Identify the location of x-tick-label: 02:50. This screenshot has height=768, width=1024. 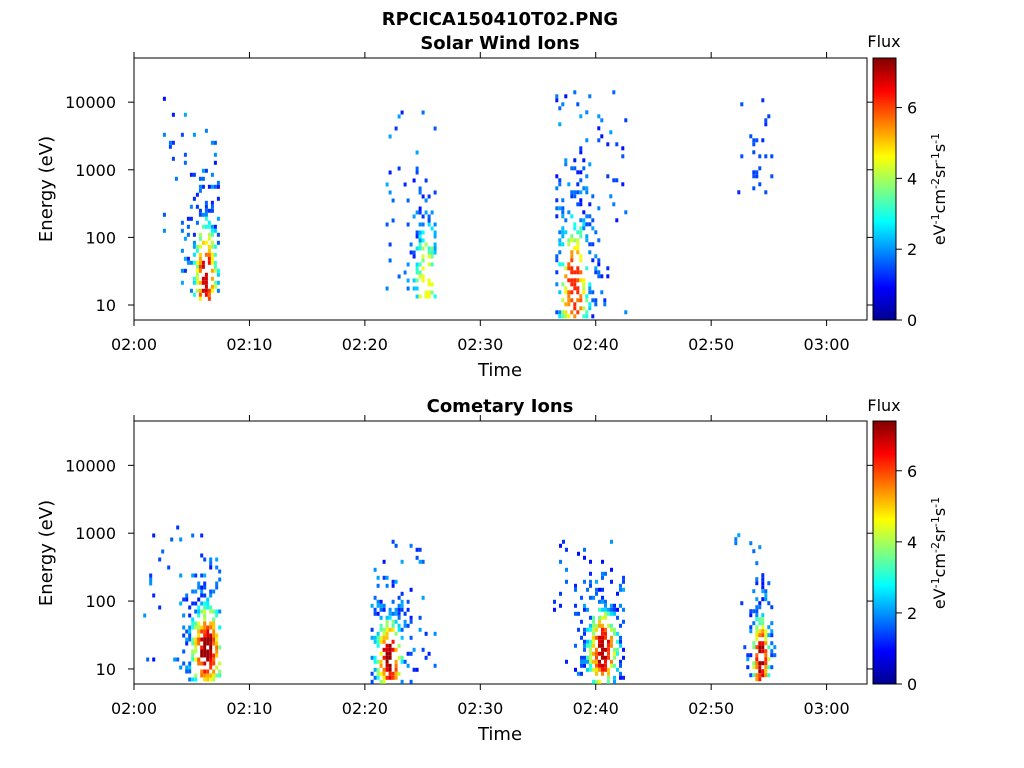
(711, 708).